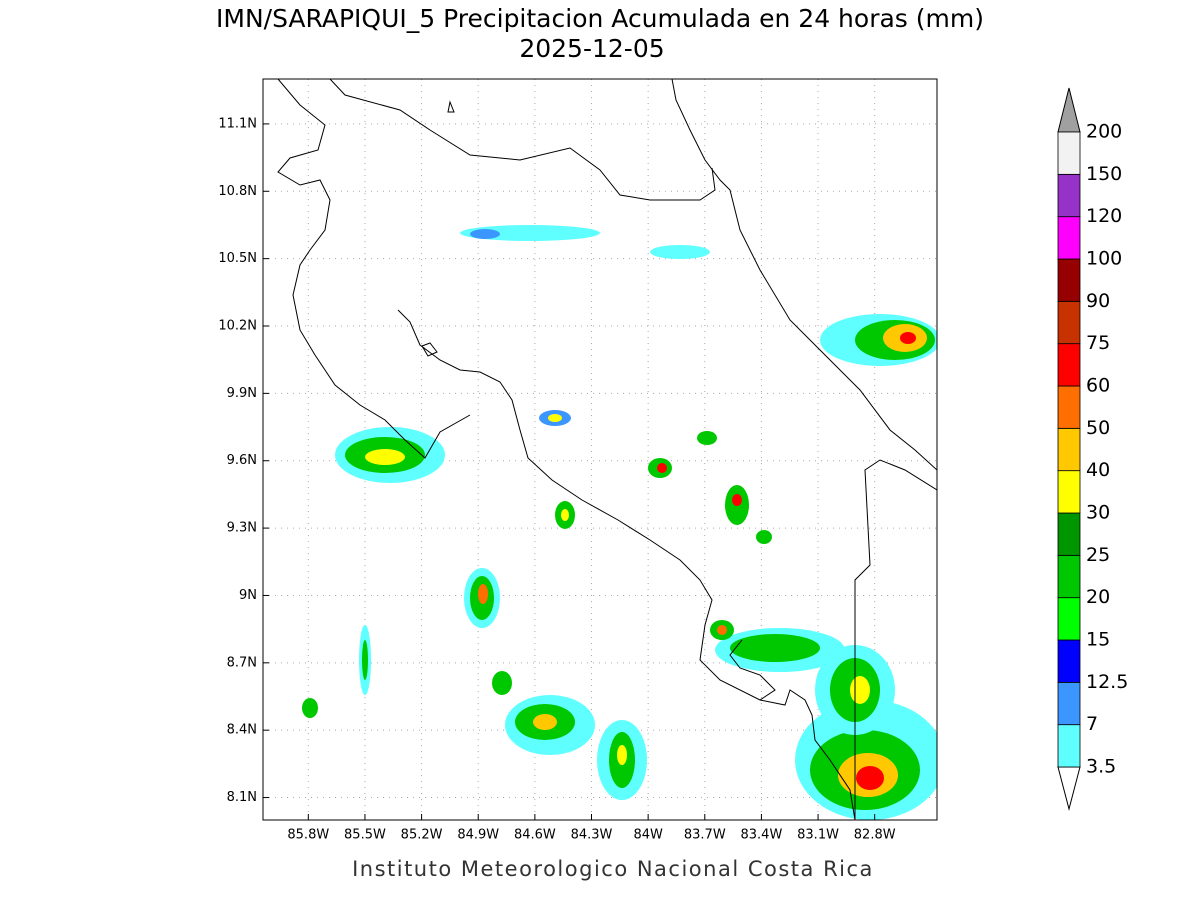  Describe the element at coordinates (308, 835) in the screenshot. I see `x-tick-label: 85.8W` at that location.